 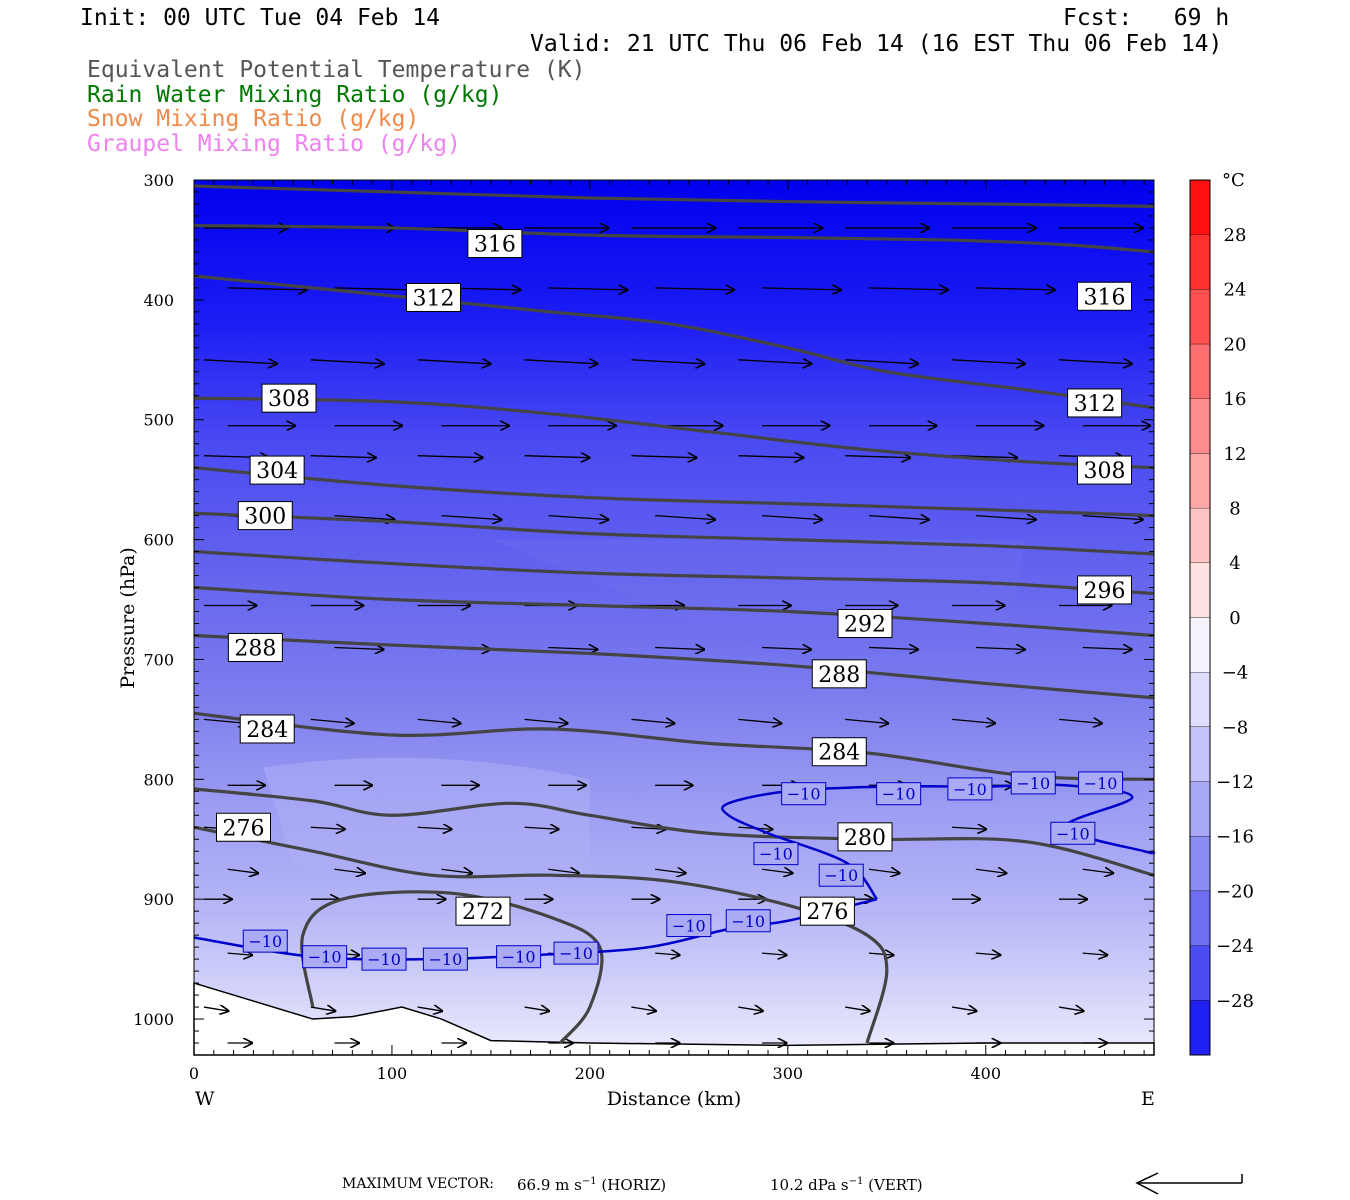 I want to click on east-end-label: E, so click(x=1148, y=1099).